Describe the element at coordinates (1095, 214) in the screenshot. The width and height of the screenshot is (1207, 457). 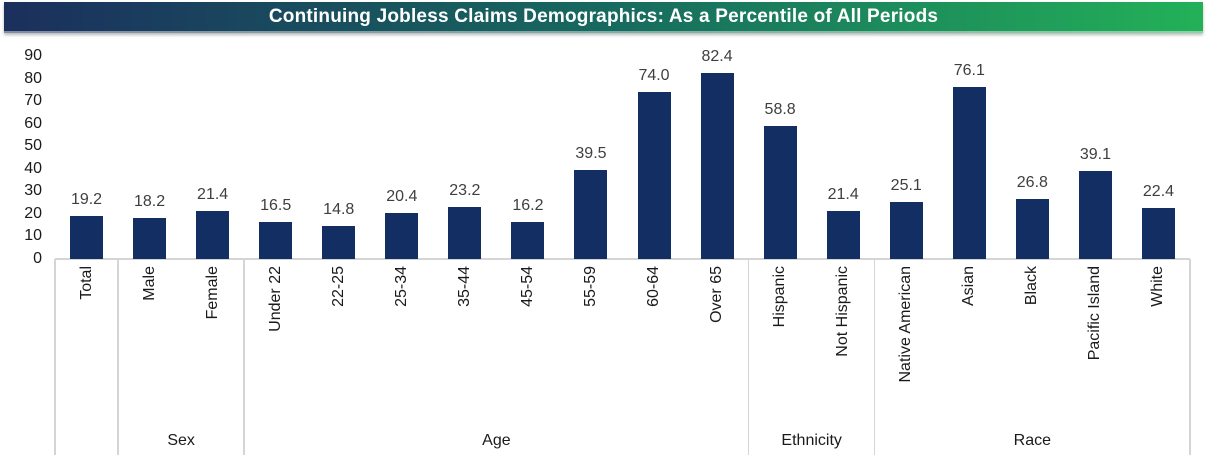
I see `bar-pacific-island` at that location.